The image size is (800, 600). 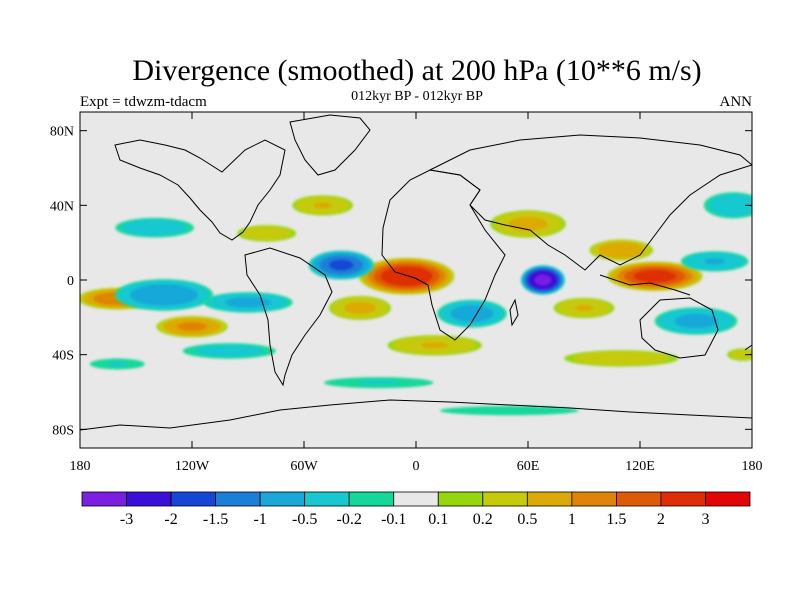 What do you see at coordinates (304, 466) in the screenshot?
I see `x-tick-label: 60W` at bounding box center [304, 466].